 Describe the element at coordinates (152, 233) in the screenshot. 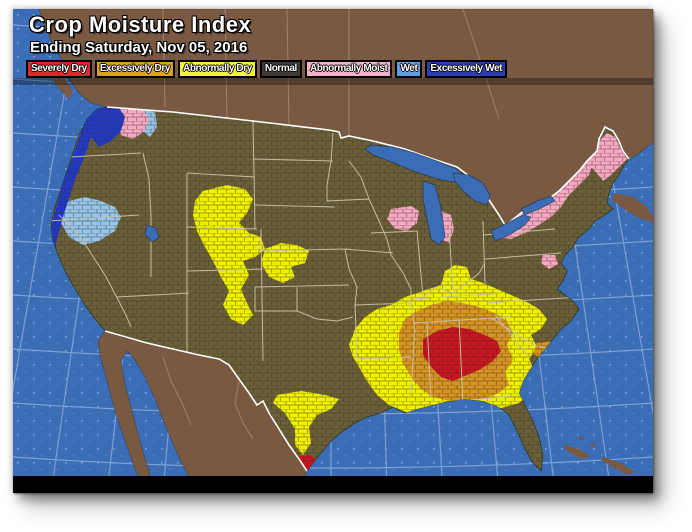

I see `great-salt-lake` at that location.